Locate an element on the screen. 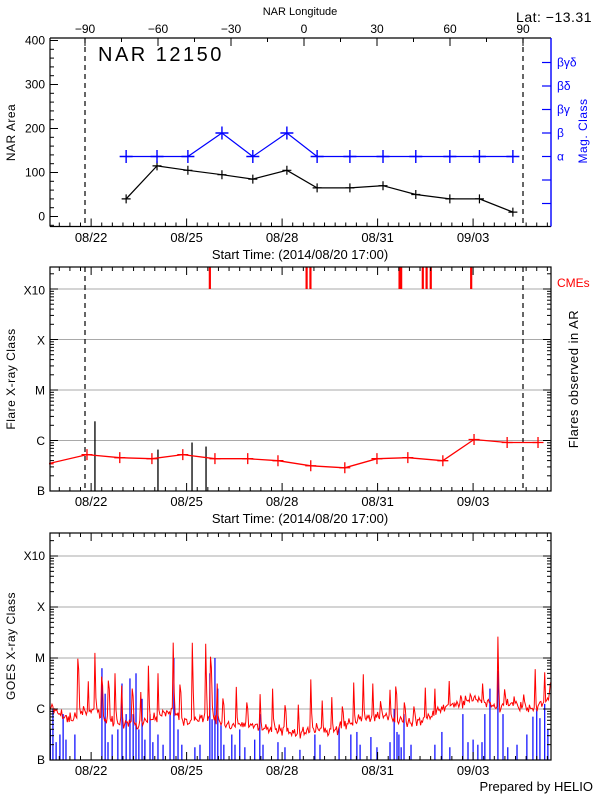 Image resolution: width=600 pixels, height=800 pixels. lon-tick-label: 0 is located at coordinates (304, 29).